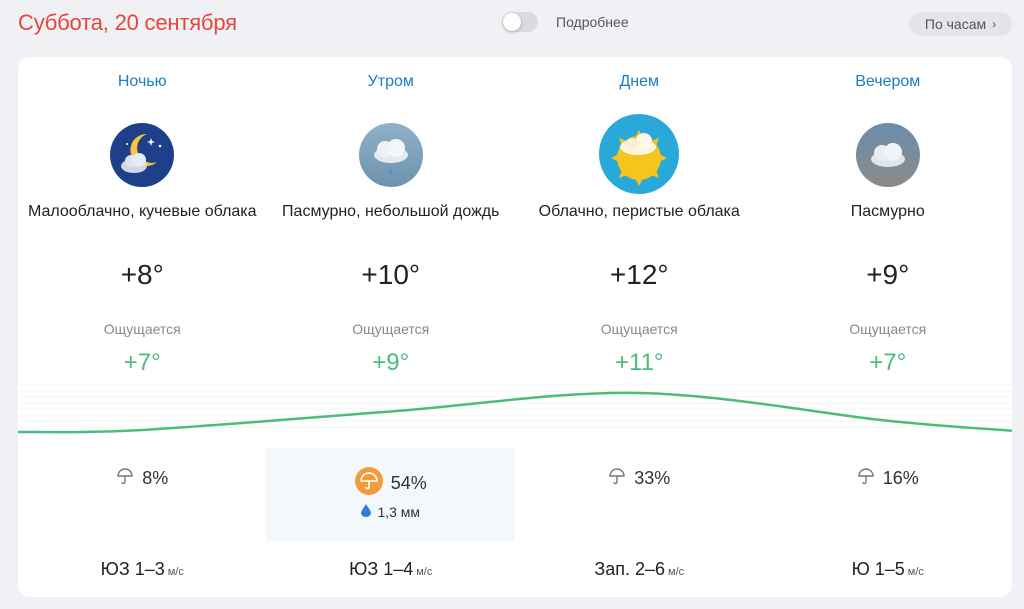  What do you see at coordinates (592, 22) in the screenshot?
I see `details-toggle-label: Подробнее` at bounding box center [592, 22].